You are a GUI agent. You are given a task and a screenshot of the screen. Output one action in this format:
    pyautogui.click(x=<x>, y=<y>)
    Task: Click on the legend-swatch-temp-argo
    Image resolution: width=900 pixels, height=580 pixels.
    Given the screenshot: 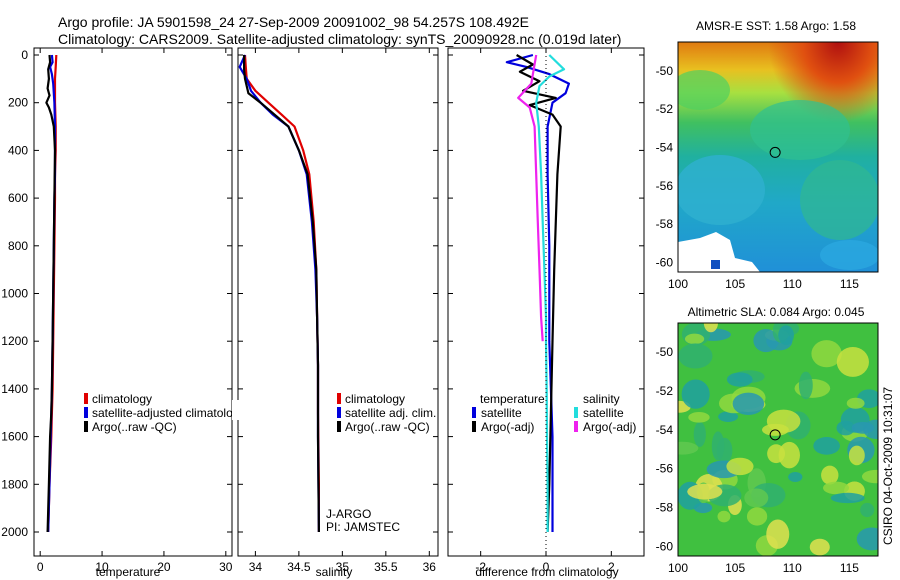 What is the action you would take?
    pyautogui.click(x=474, y=426)
    